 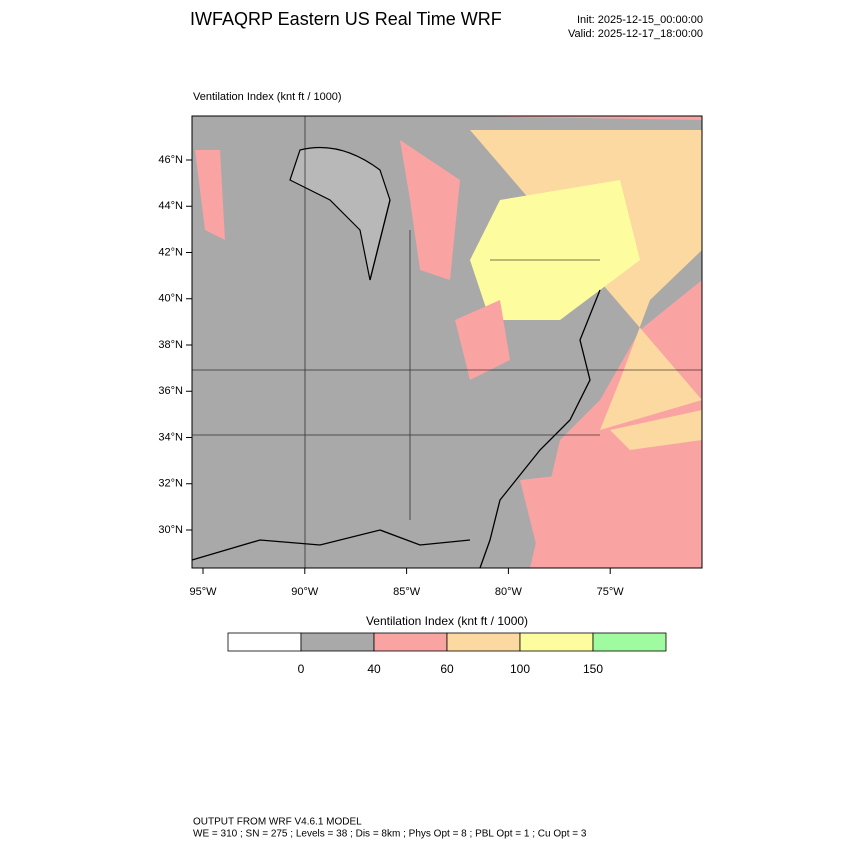 I want to click on colorbar-label: 150, so click(x=593, y=669).